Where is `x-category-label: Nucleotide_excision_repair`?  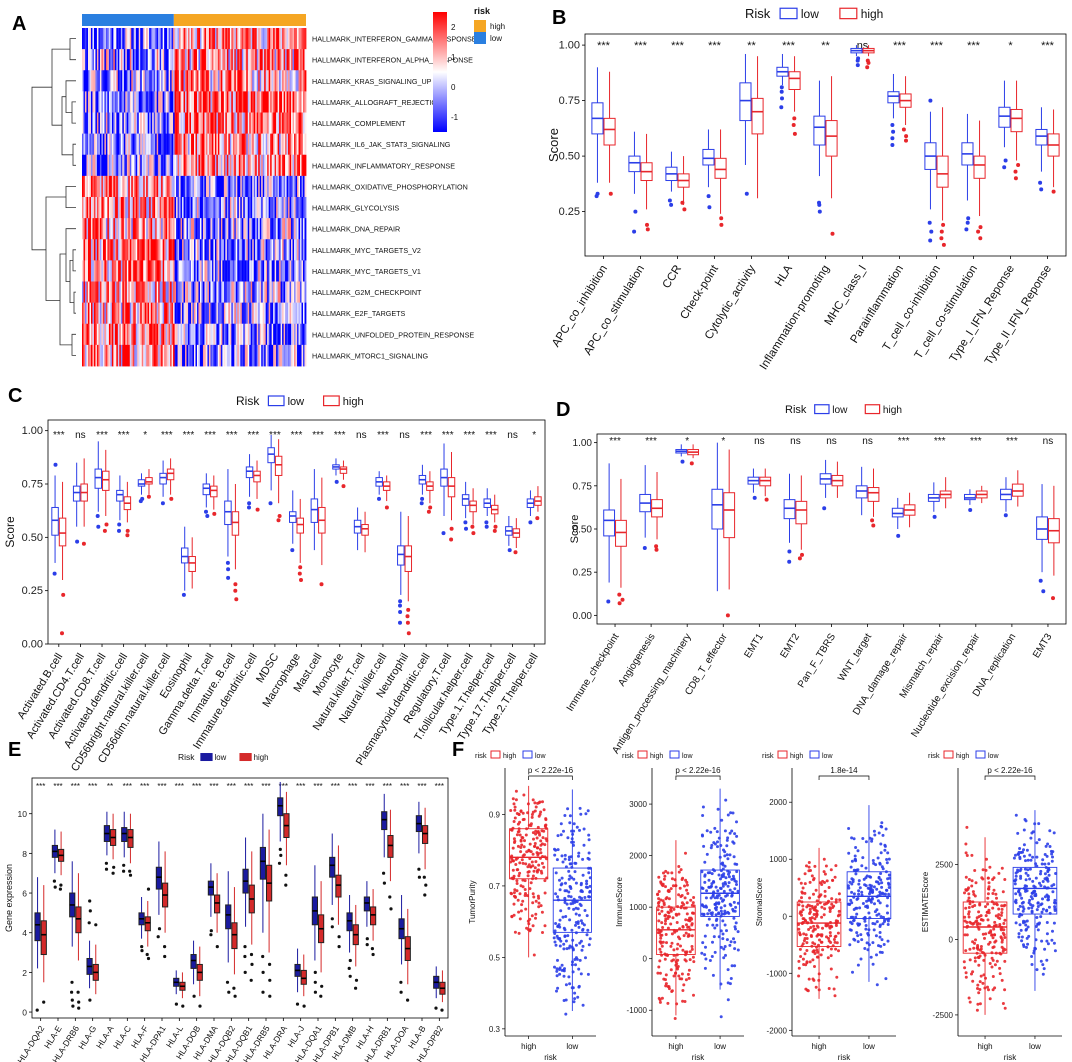 x-category-label: Nucleotide_excision_repair is located at coordinates (945, 685).